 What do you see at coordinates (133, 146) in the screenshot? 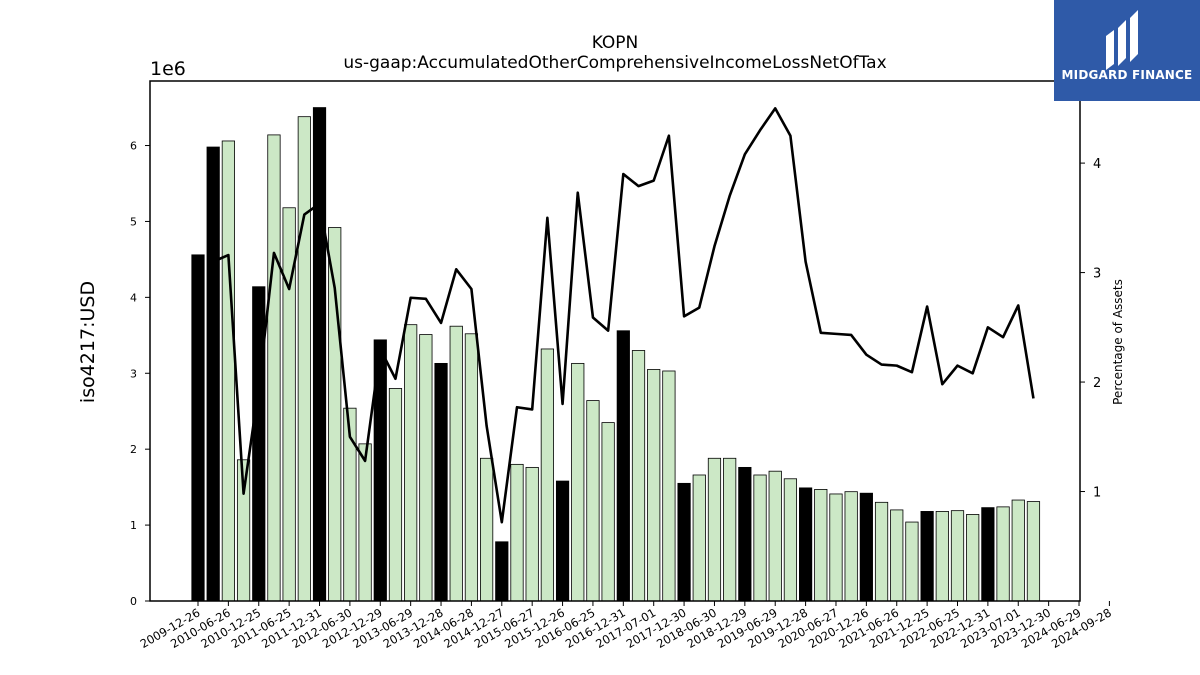
I see `y-tick-label: 6` at bounding box center [133, 146].